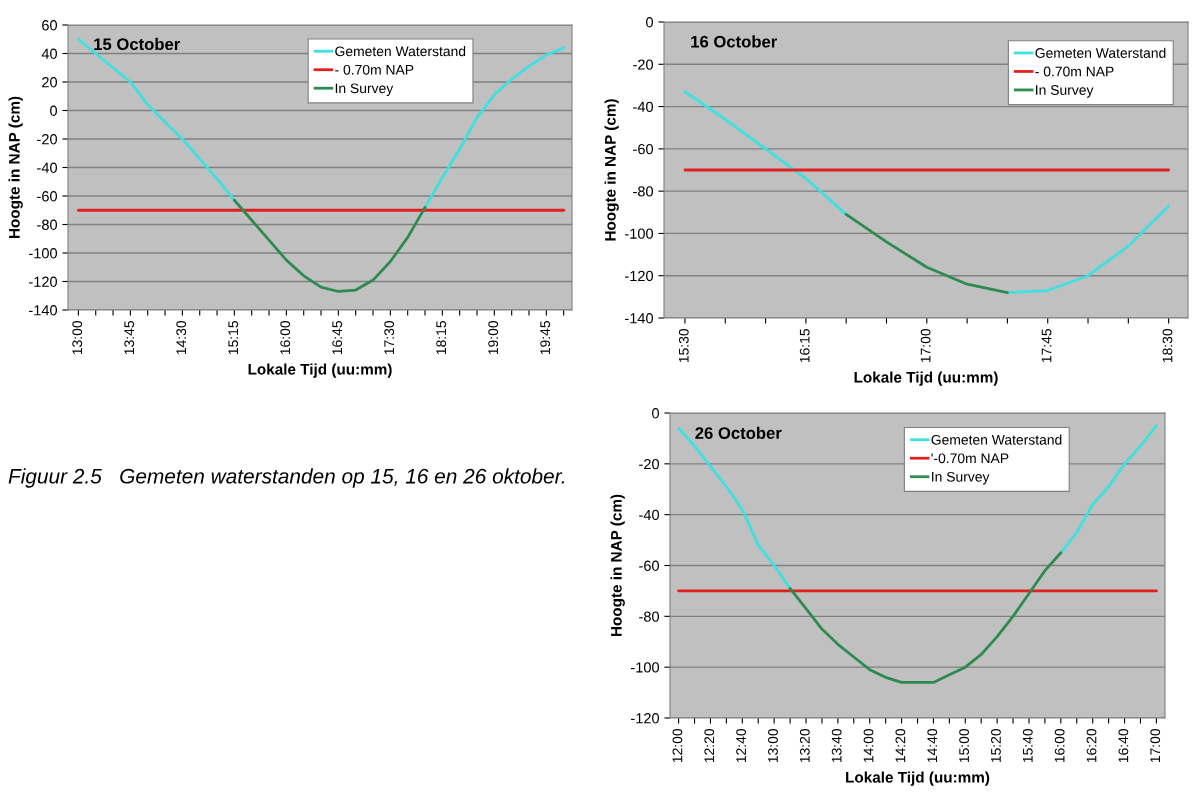  Describe the element at coordinates (49, 53) in the screenshot. I see `y-tick-label: 40` at that location.